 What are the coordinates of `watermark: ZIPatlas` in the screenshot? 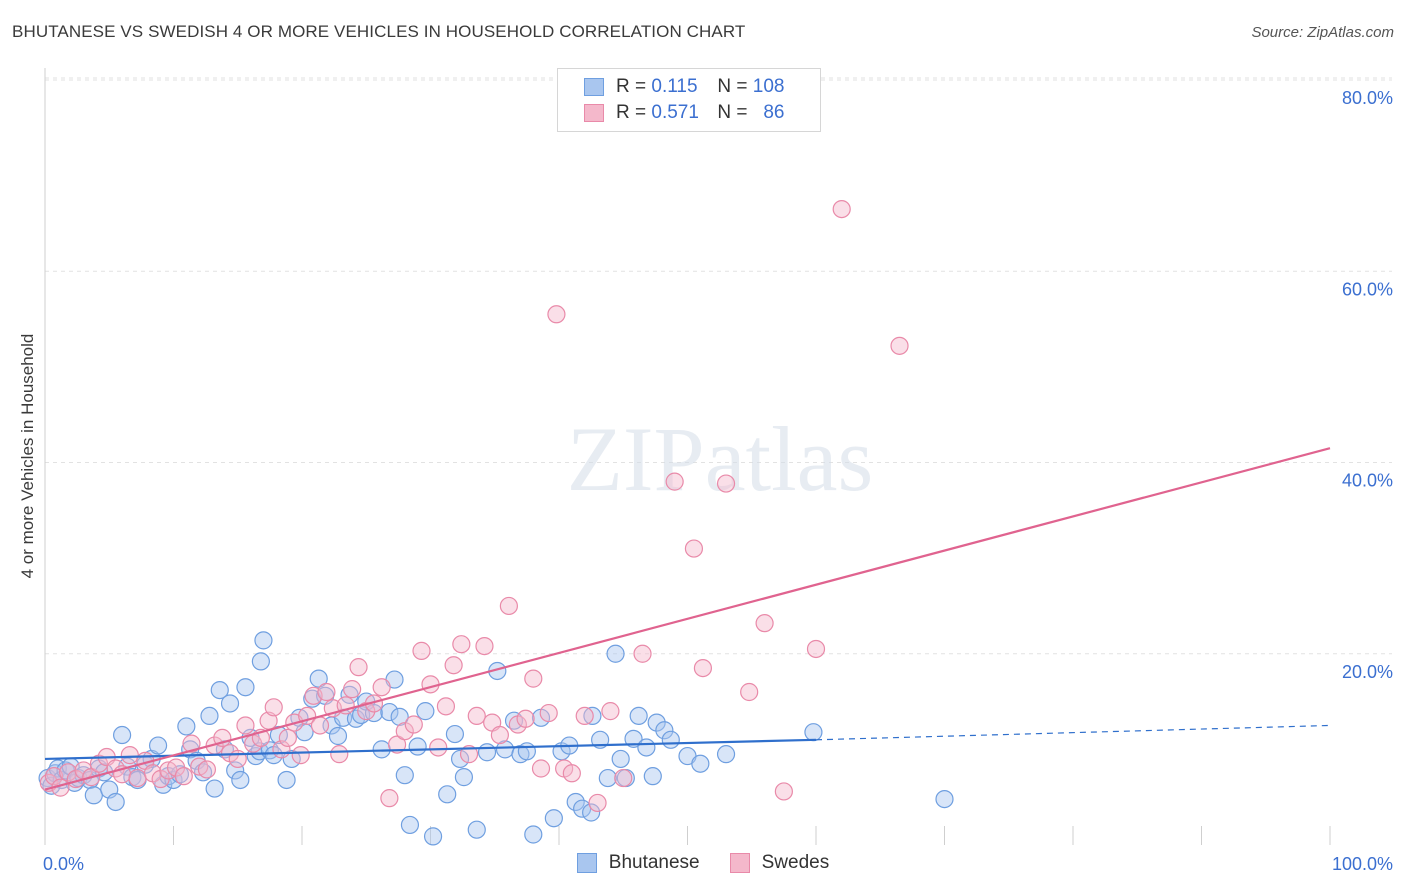 It's located at (720, 459).